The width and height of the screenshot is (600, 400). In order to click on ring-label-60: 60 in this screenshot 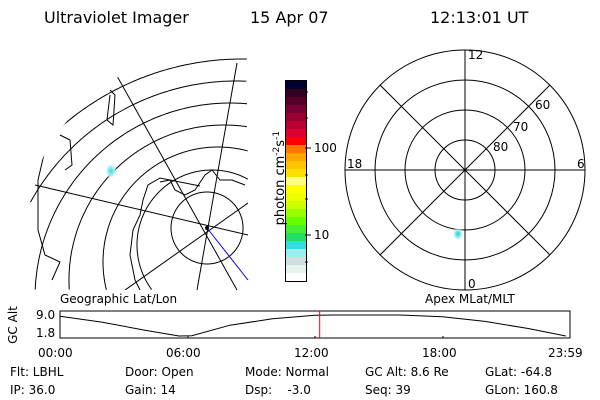, I will do `click(543, 105)`.